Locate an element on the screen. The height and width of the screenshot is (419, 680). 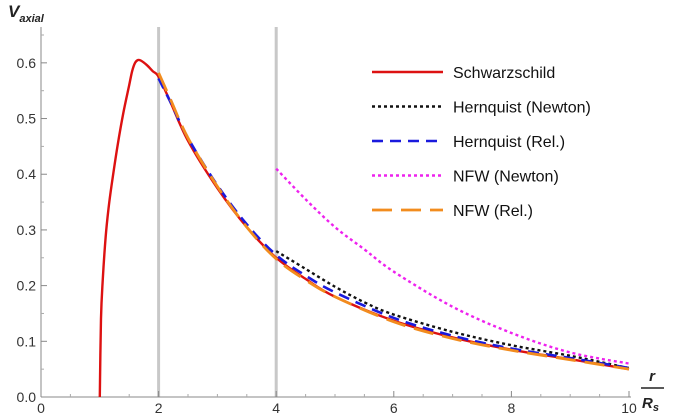
series-line-hernquist-newton is located at coordinates (452, 310).